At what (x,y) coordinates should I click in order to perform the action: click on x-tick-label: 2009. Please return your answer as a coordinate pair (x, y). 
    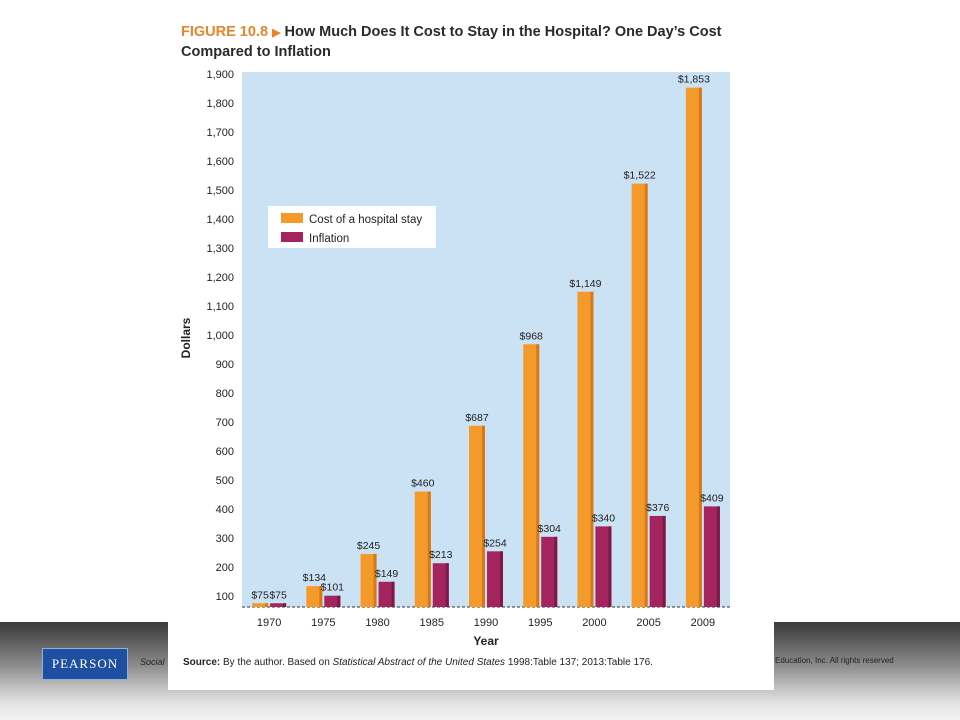
    Looking at the image, I should click on (703, 623).